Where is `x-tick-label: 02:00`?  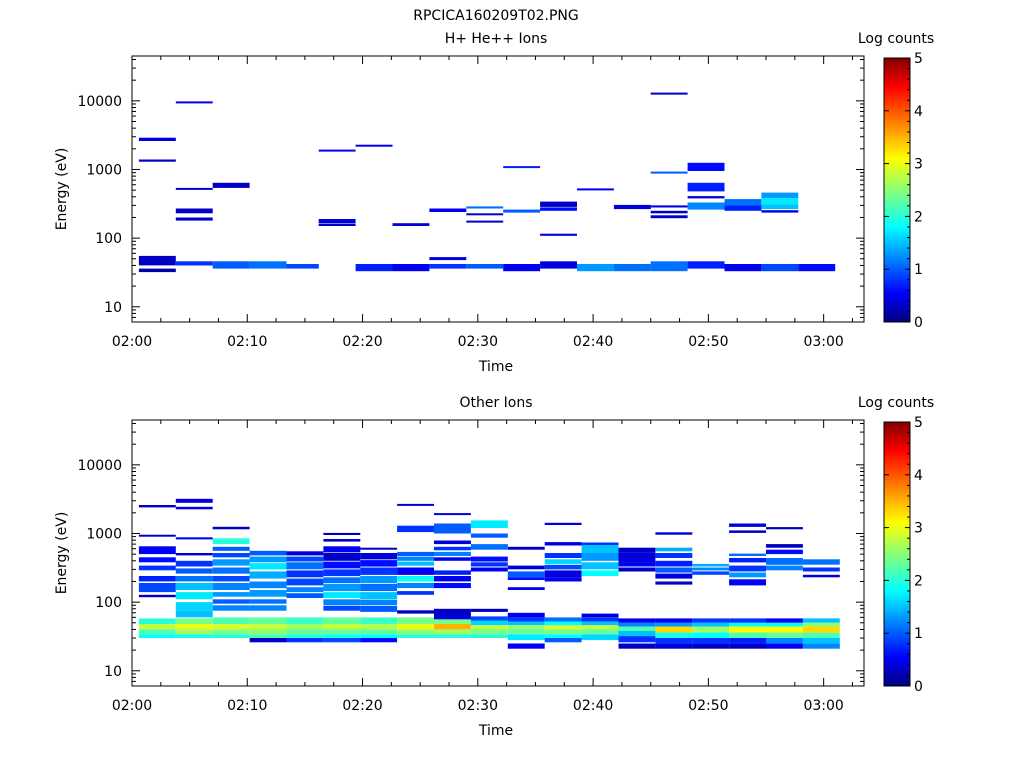 x-tick-label: 02:00 is located at coordinates (132, 706).